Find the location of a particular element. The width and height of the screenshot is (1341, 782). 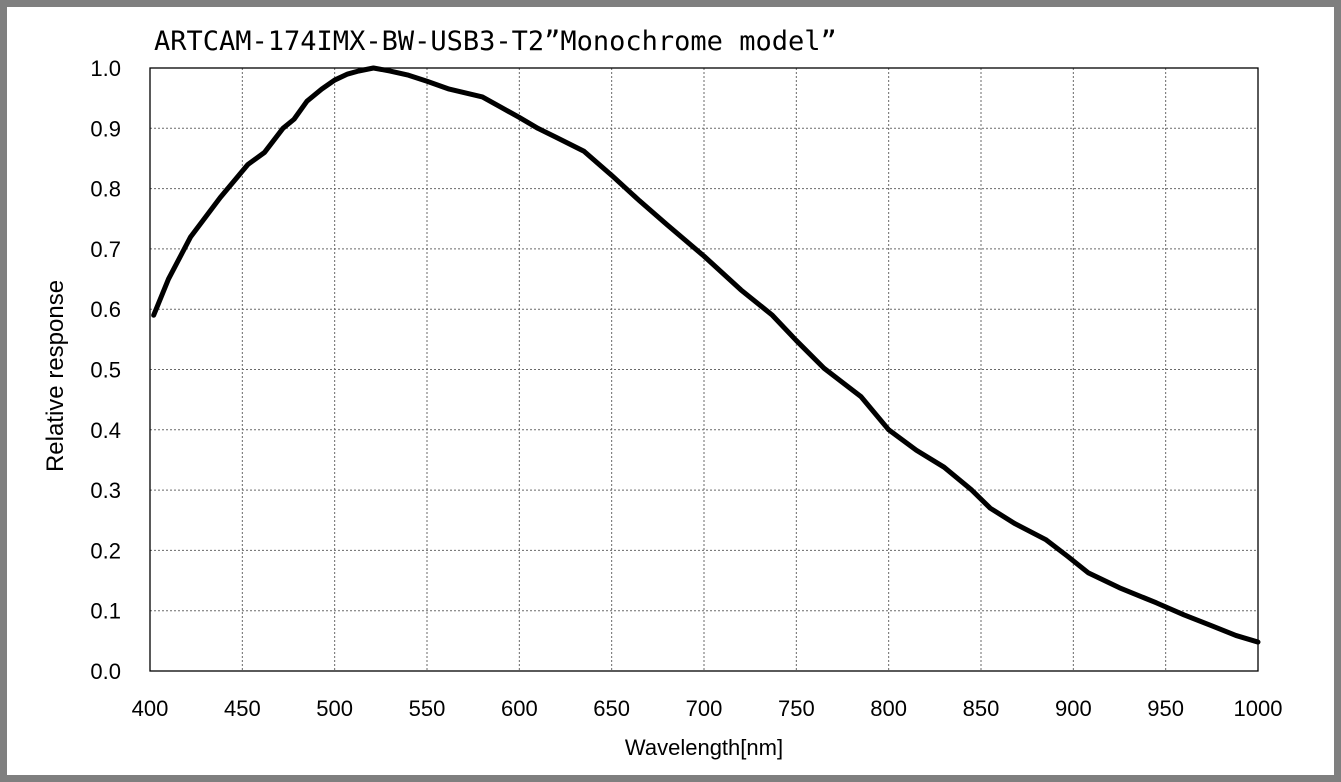

x-tick-label: 500 is located at coordinates (334, 708).